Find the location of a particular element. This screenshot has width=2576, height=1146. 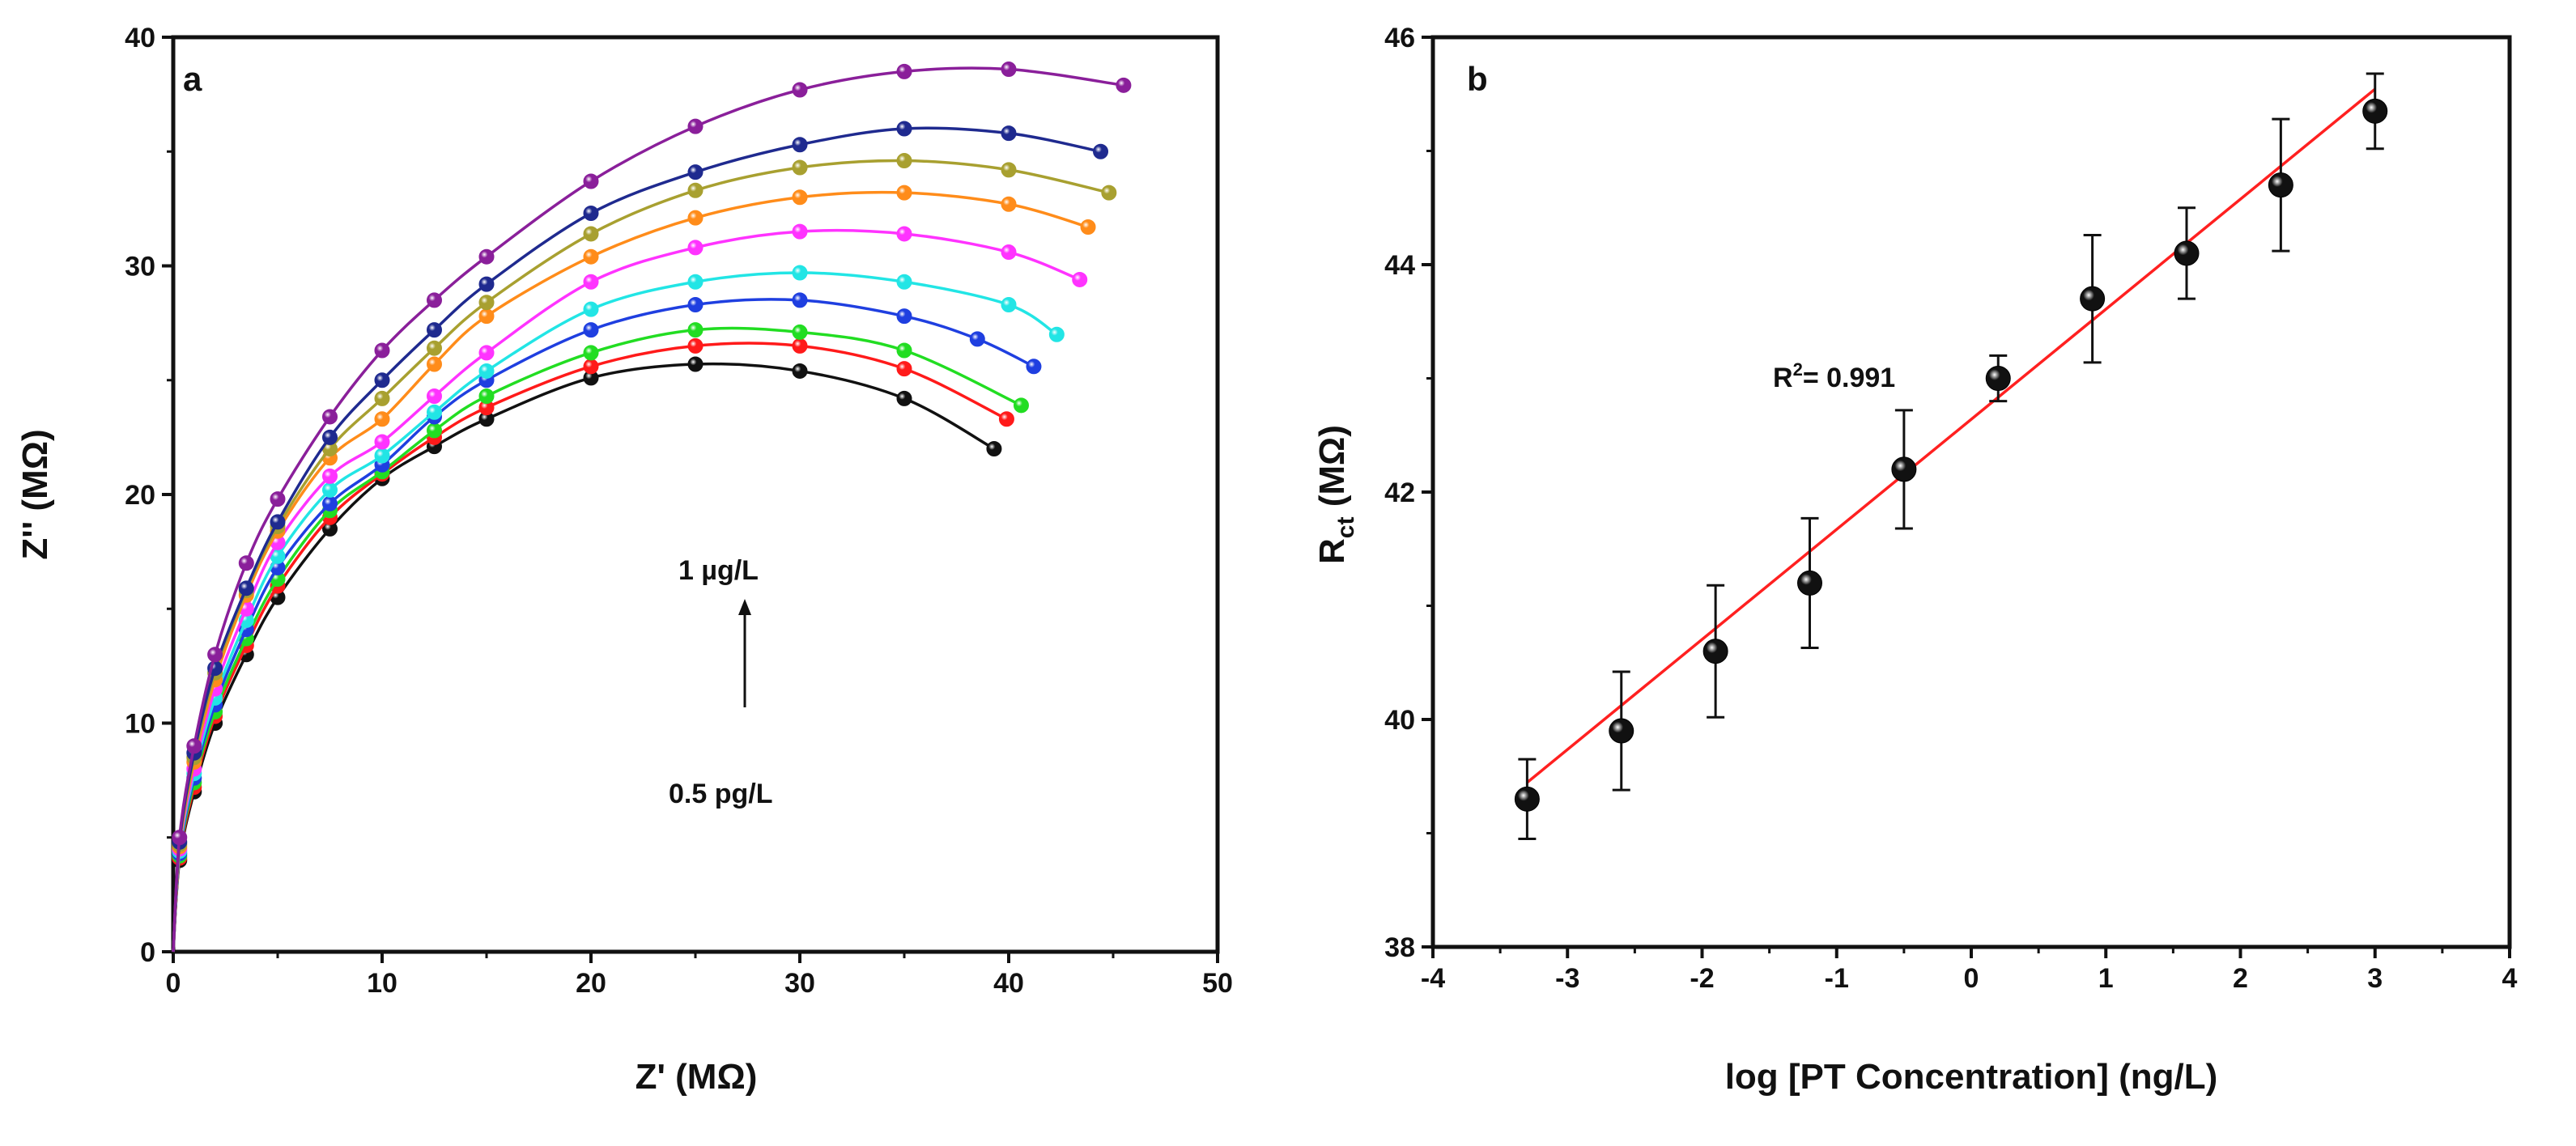

panel-a-y-tick-label: 20 is located at coordinates (140, 495).